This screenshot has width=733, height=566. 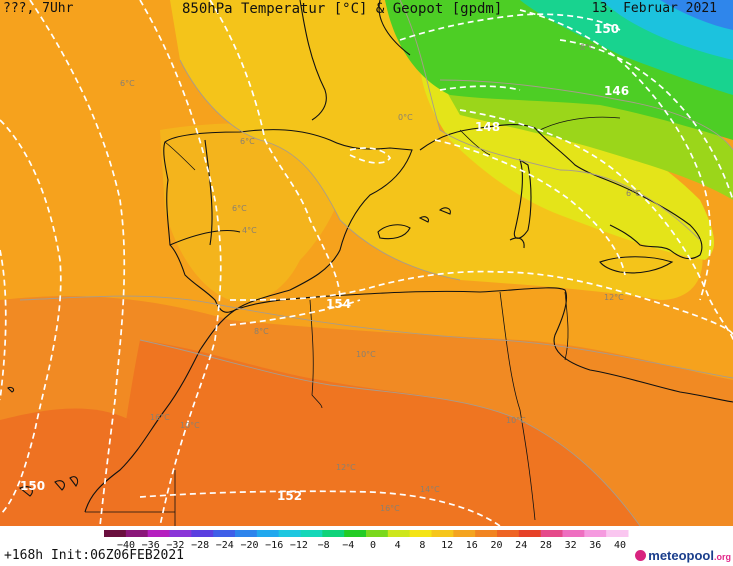 What do you see at coordinates (373, 545) in the screenshot?
I see `color-scale-tick: 0` at bounding box center [373, 545].